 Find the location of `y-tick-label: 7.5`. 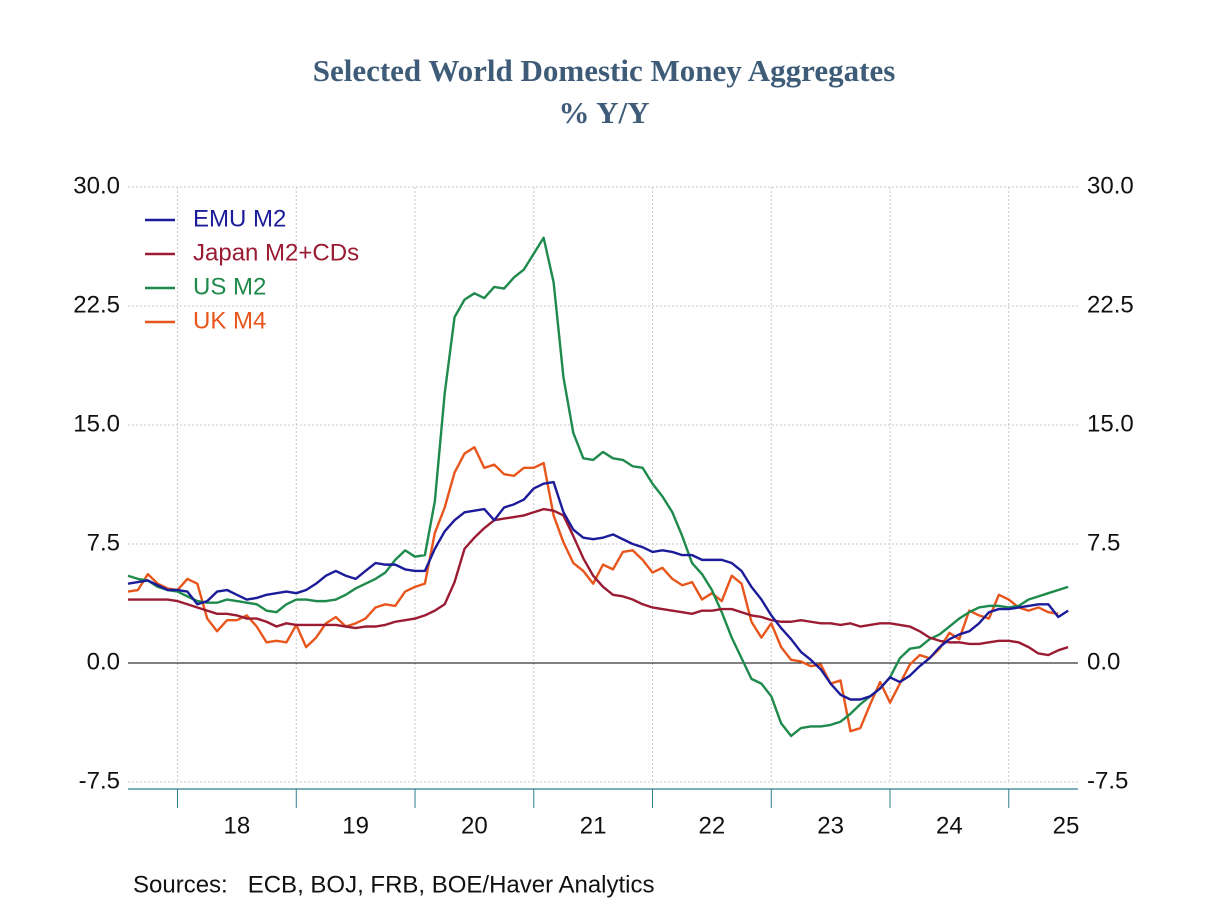

y-tick-label: 7.5 is located at coordinates (103, 542).